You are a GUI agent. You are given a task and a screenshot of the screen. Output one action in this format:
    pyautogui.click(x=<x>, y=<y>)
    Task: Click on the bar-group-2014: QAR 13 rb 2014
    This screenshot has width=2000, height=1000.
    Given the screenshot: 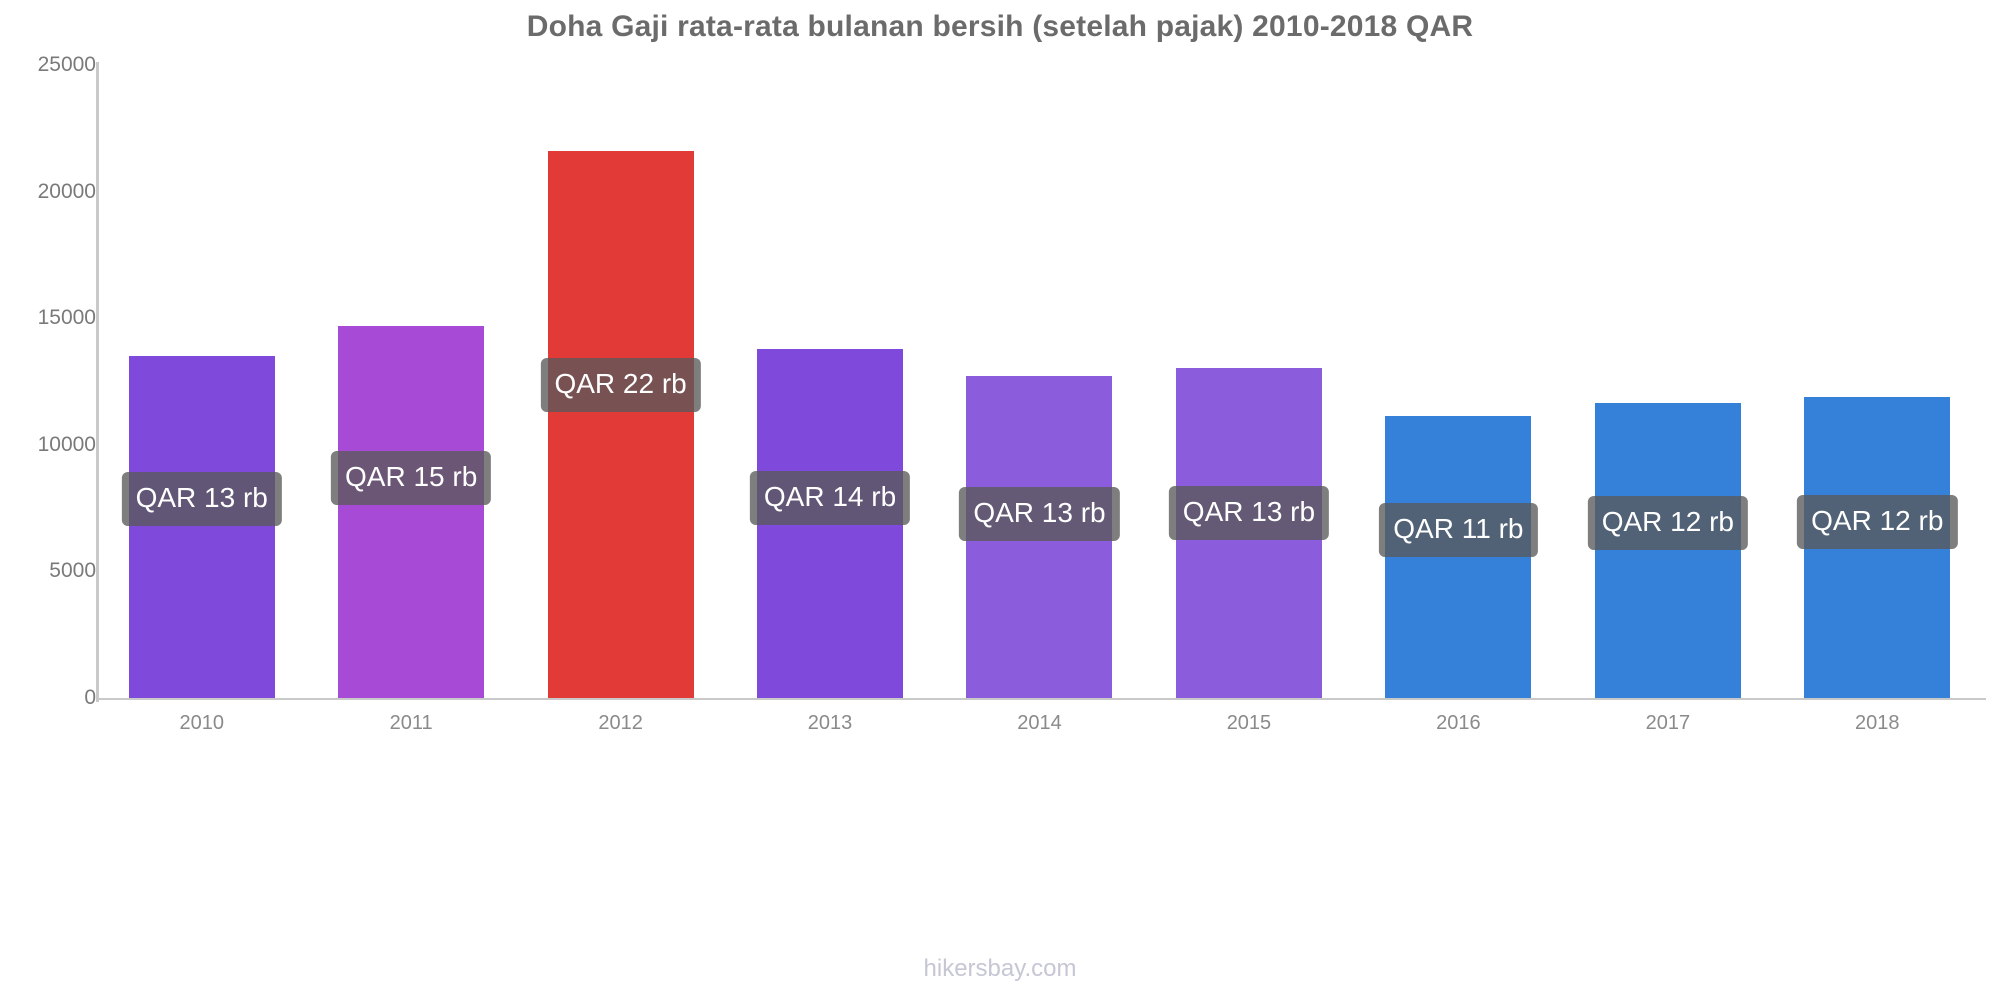 What is the action you would take?
    pyautogui.click(x=1039, y=500)
    